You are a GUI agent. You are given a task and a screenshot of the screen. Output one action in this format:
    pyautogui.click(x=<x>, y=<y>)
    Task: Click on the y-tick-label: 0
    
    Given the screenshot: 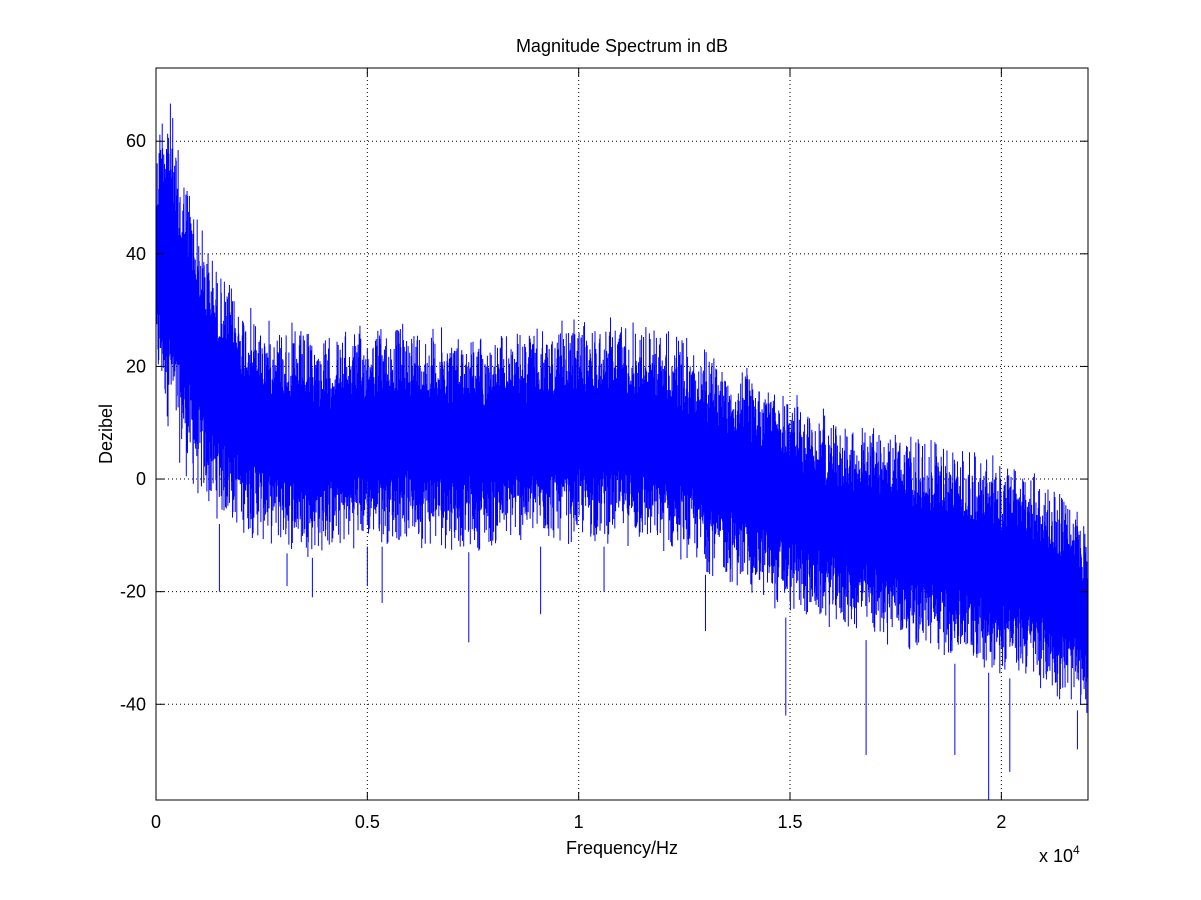 What is the action you would take?
    pyautogui.click(x=141, y=479)
    